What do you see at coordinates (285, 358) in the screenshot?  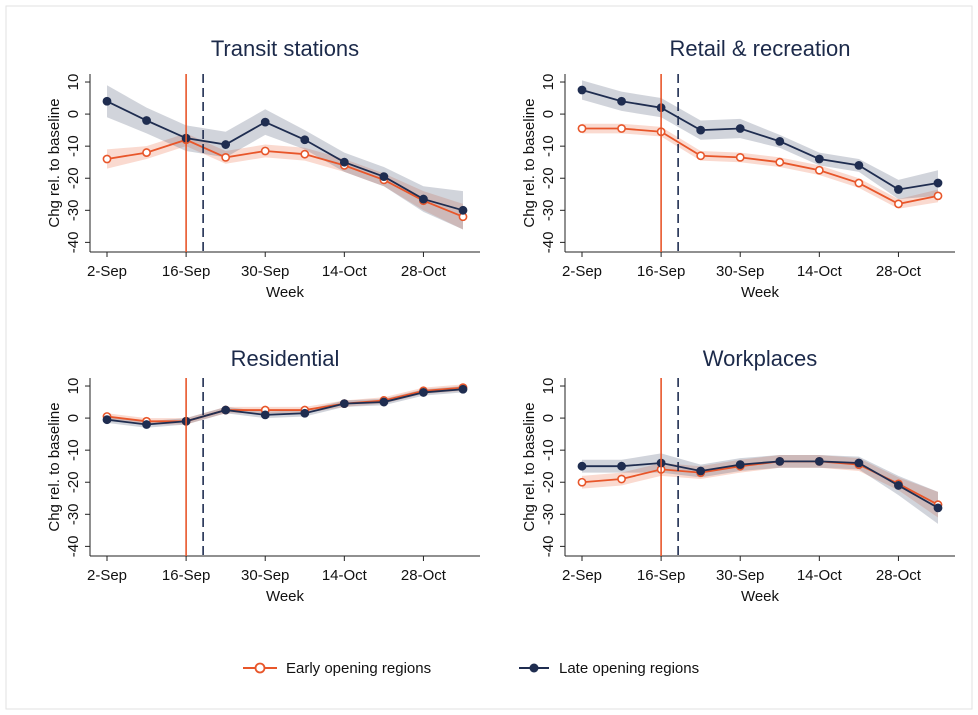 I see `panel-title: Residential` at bounding box center [285, 358].